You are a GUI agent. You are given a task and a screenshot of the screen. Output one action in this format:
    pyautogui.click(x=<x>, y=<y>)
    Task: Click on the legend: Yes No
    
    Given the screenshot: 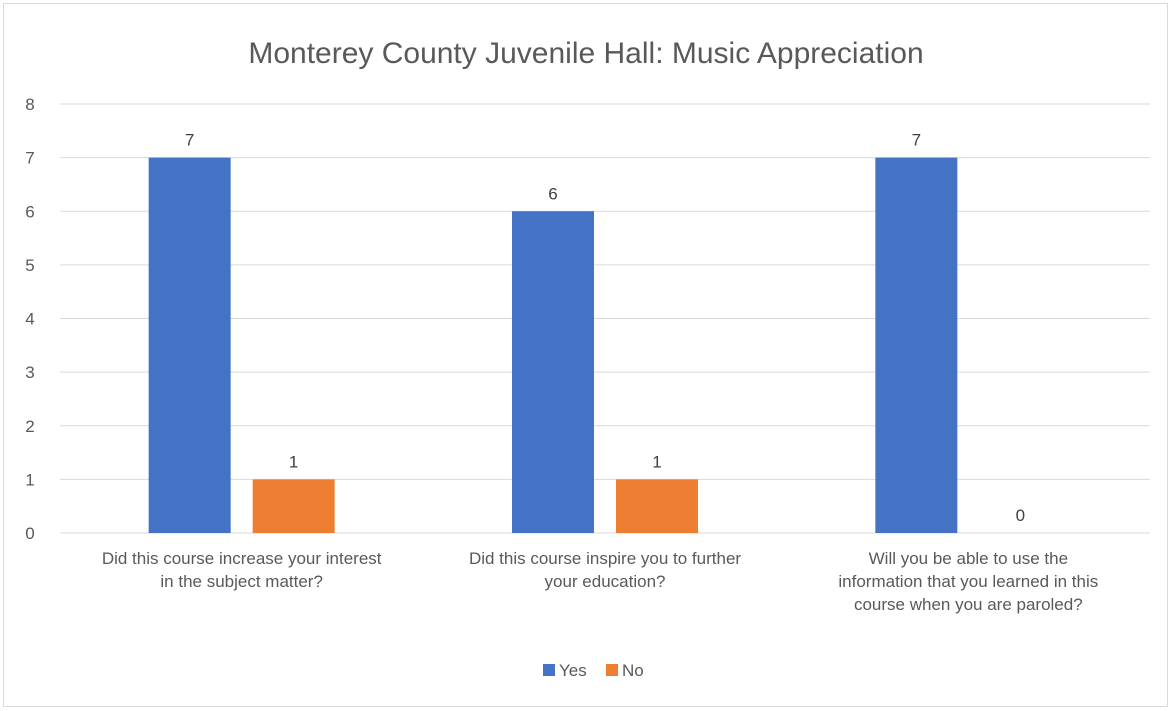 What is the action you would take?
    pyautogui.click(x=593, y=670)
    